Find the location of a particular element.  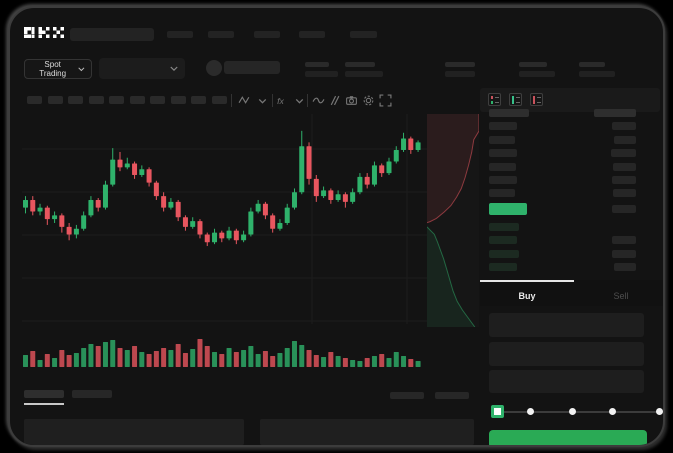

toolbar-divider is located at coordinates (307, 100).